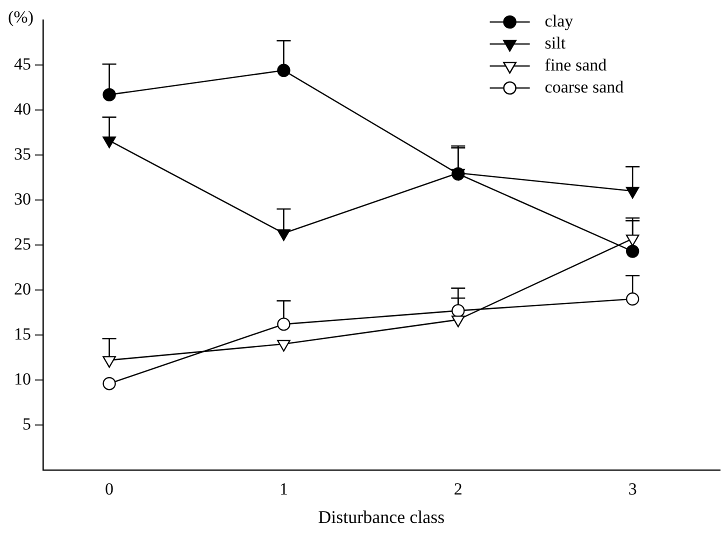  What do you see at coordinates (22, 154) in the screenshot?
I see `y-tick-label: 35` at bounding box center [22, 154].